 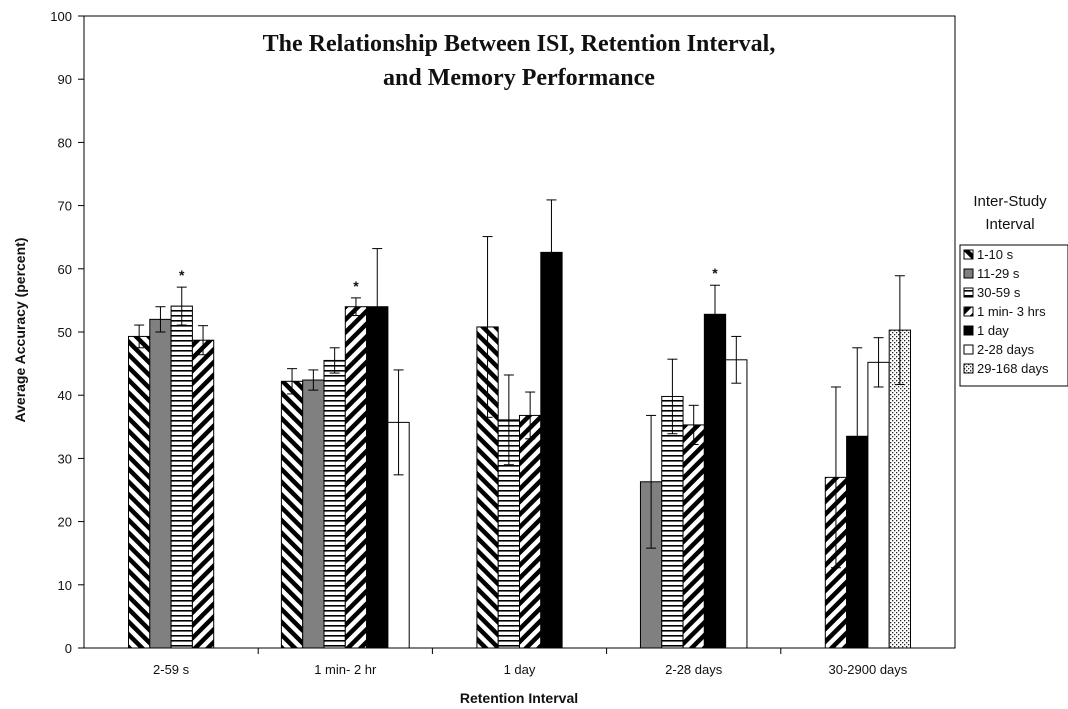 I want to click on x-axis-label: Retention Interval, so click(x=519, y=698).